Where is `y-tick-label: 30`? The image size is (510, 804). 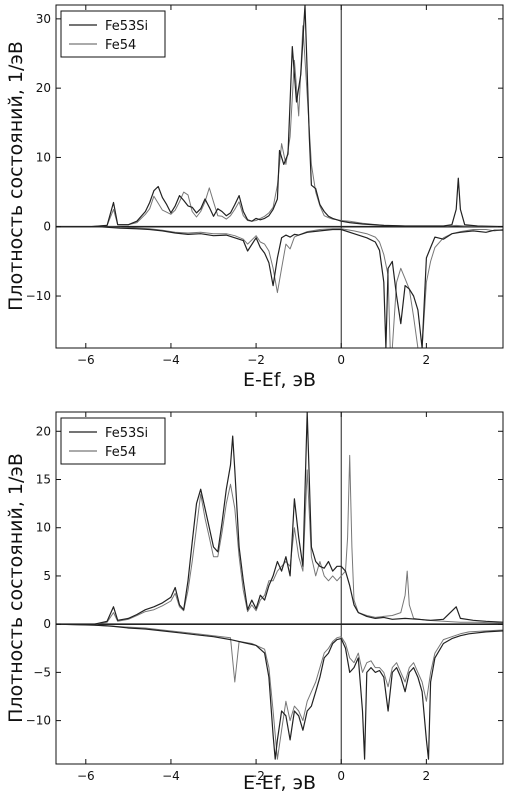
y-tick-label: 30 is located at coordinates (43, 19).